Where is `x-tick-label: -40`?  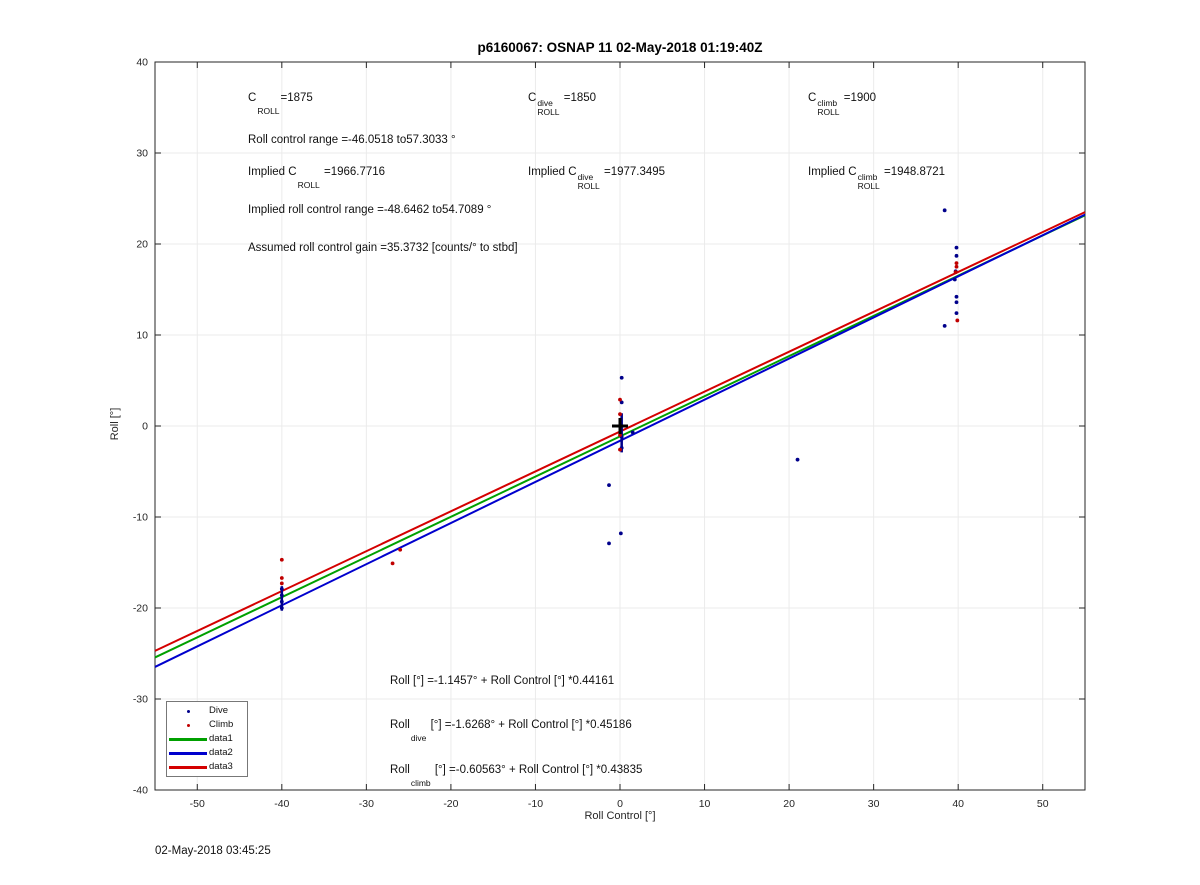 x-tick-label: -40 is located at coordinates (281, 804).